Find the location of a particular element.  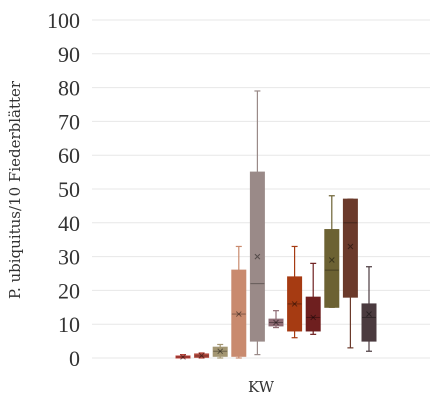

y-axis-tick-labels: 0 10 20 30 40 50 60 70 80 90 100 is located at coordinates (63, 189).